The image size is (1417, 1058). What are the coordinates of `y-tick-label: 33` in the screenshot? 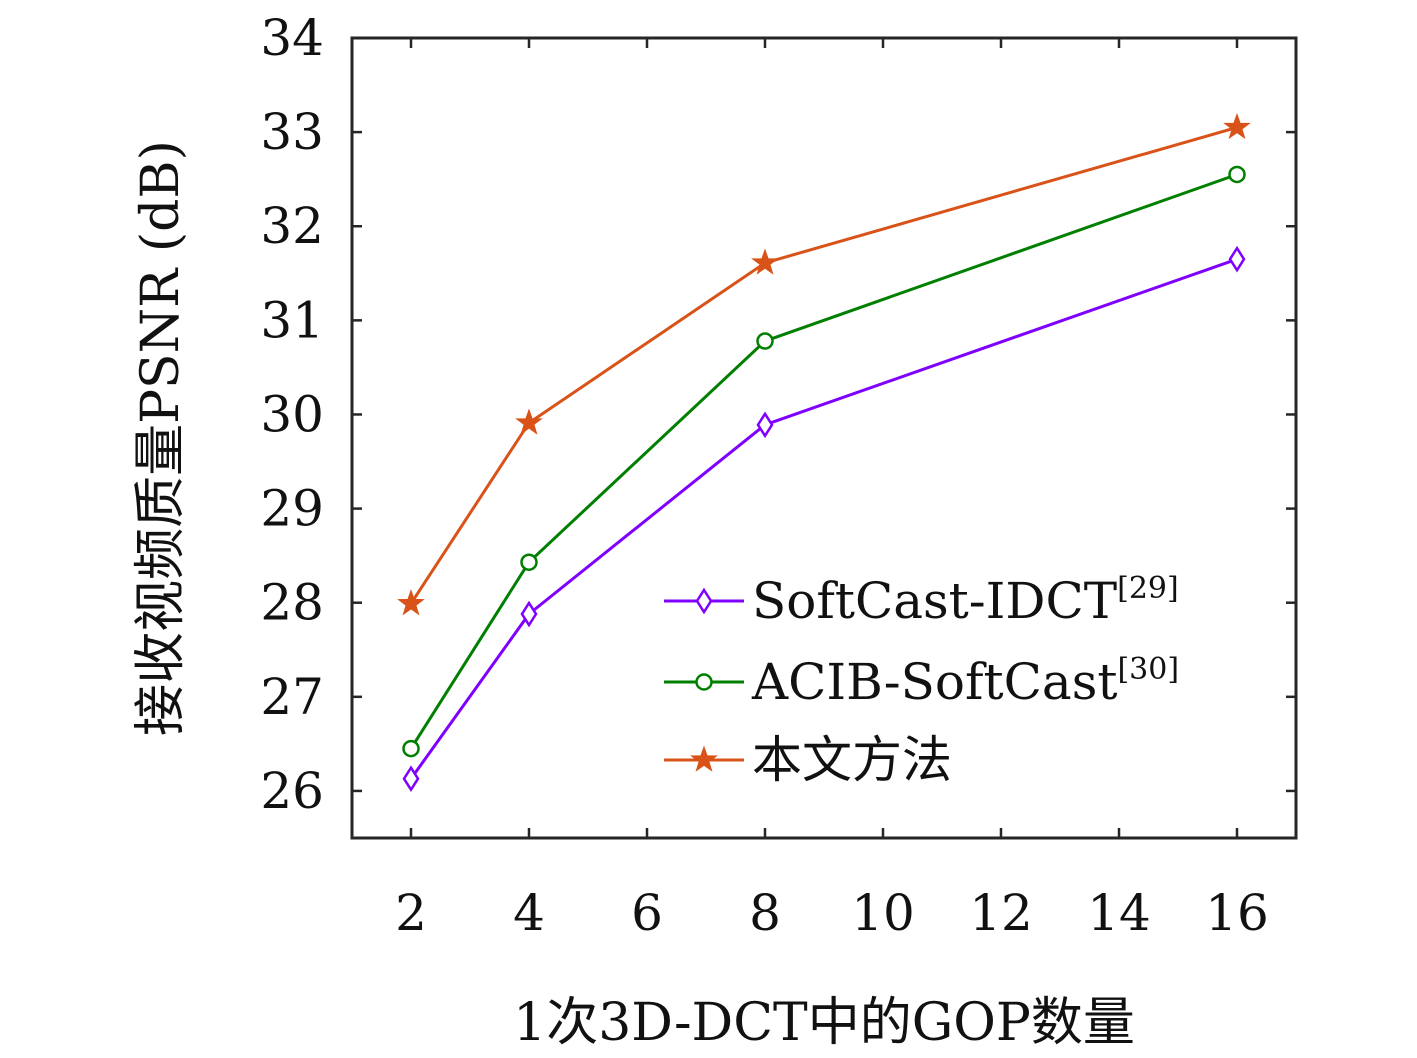 It's located at (292, 132).